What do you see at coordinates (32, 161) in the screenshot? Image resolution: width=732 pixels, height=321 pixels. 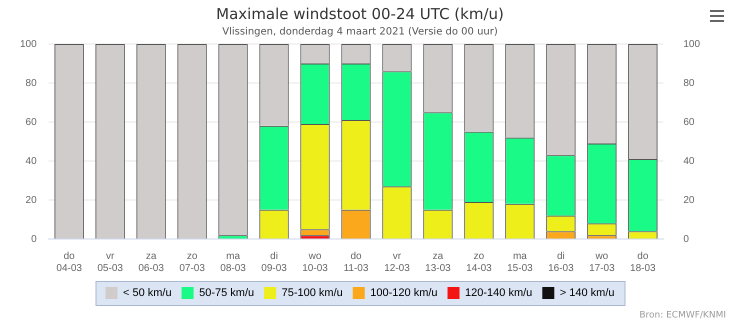 I see `y-tick-label: 40` at bounding box center [32, 161].